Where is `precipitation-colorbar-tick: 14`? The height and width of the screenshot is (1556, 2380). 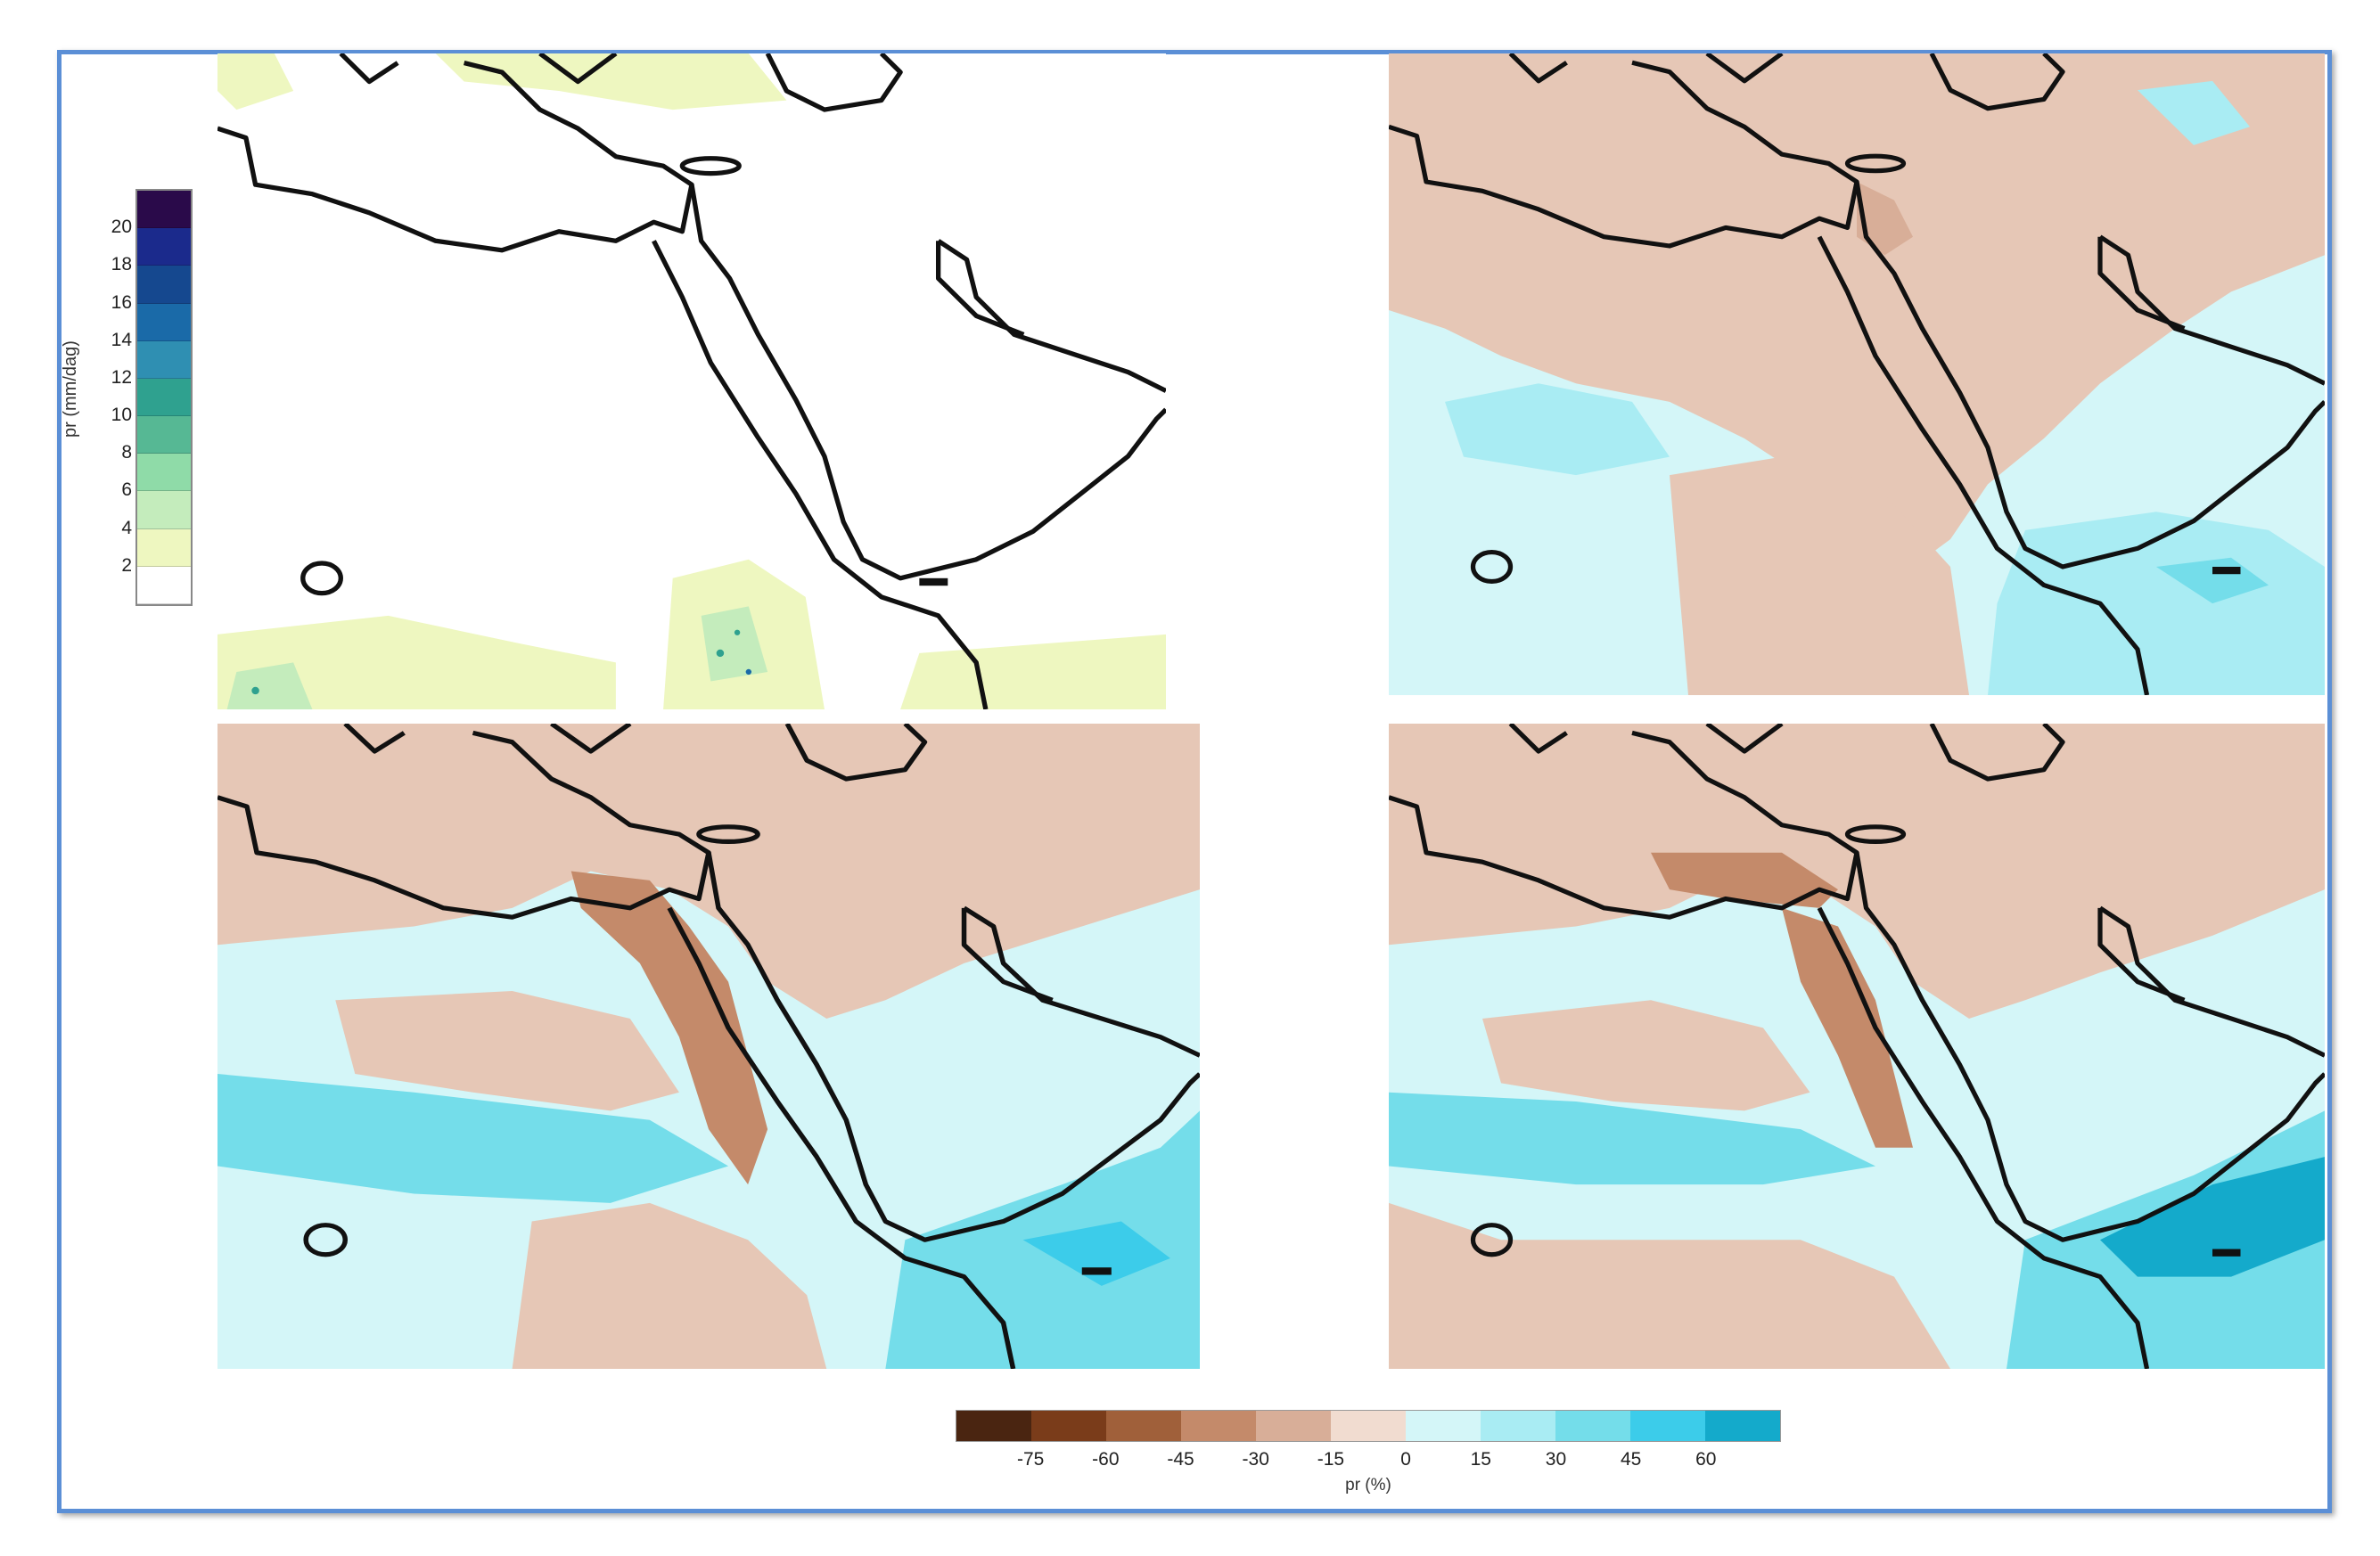
precipitation-colorbar-tick: 14 is located at coordinates (121, 339).